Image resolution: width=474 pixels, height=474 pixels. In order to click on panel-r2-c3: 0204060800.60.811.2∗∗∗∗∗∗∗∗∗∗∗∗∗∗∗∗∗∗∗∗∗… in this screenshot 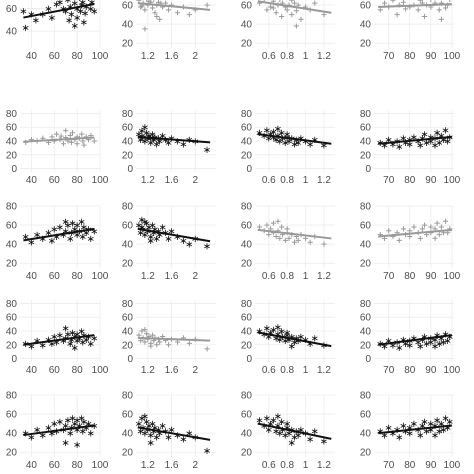, I will do `click(288, 147)`.